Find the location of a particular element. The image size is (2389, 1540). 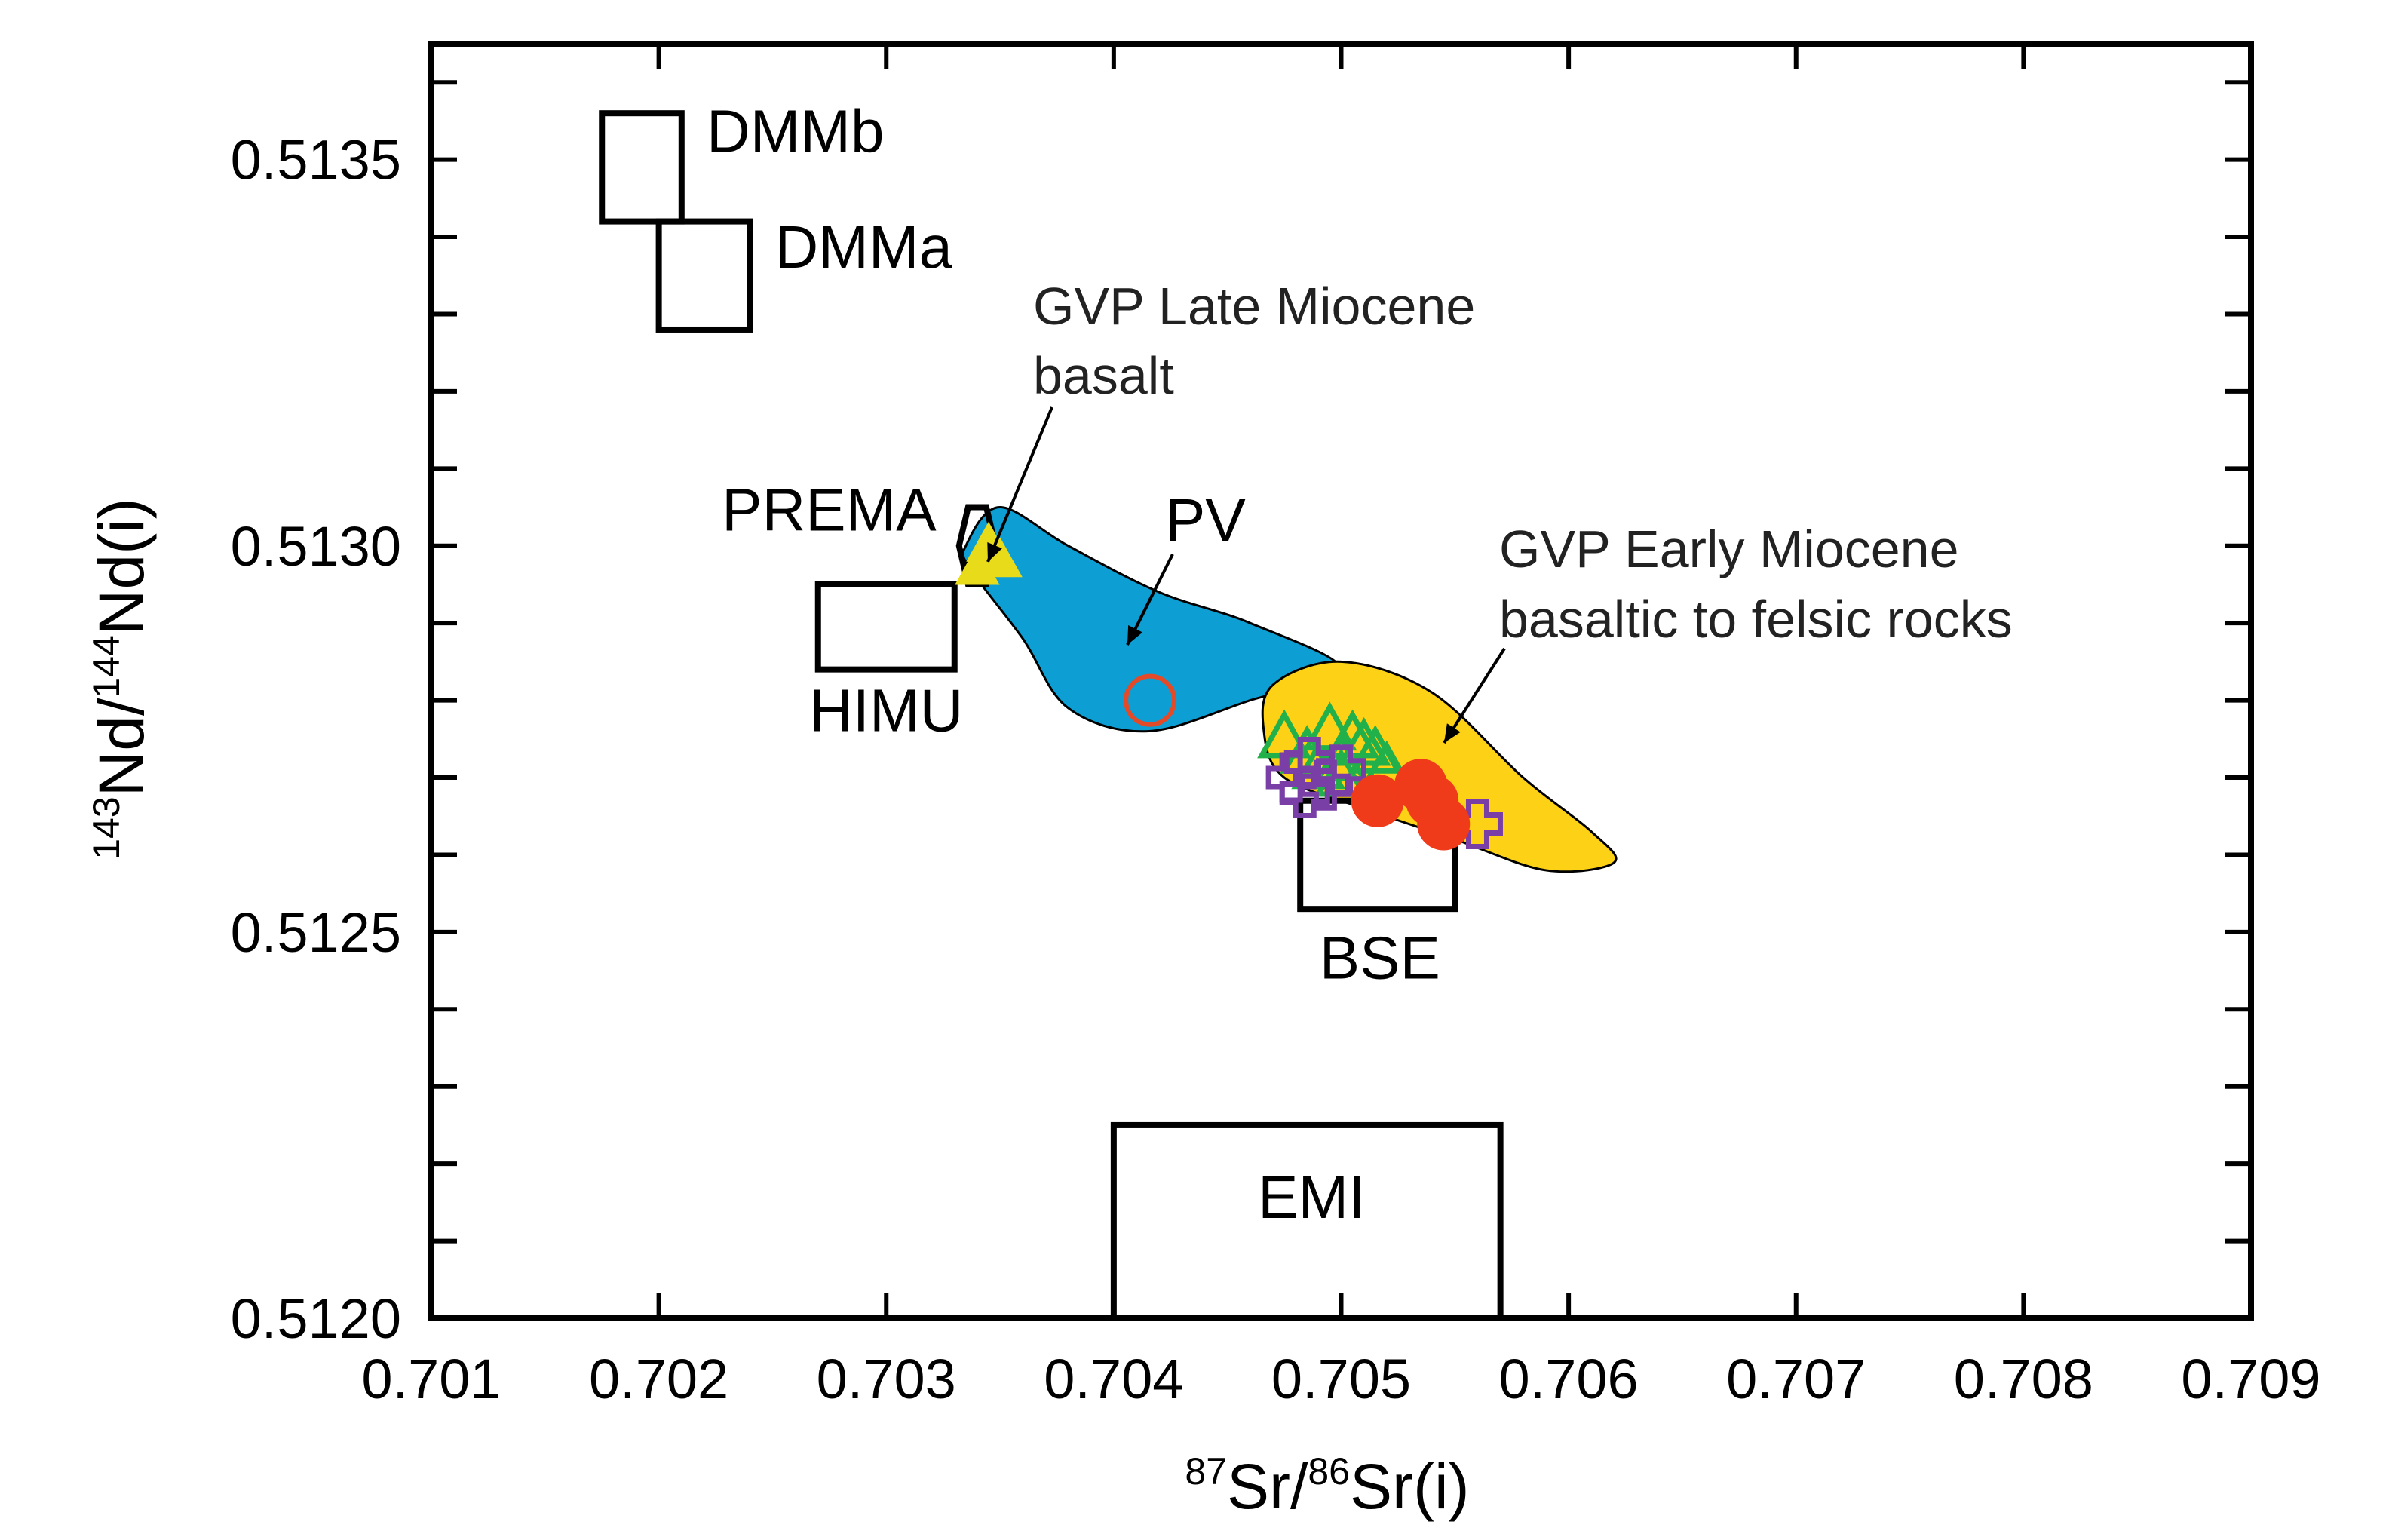

x-tick-label-0: 0.701 is located at coordinates (431, 1379).